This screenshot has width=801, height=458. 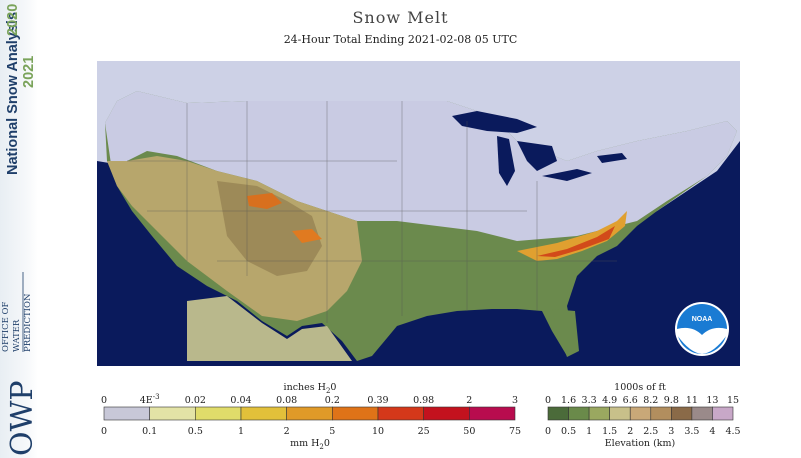 What do you see at coordinates (702, 319) in the screenshot?
I see `noaa-logo-text: NOAA` at bounding box center [702, 319].